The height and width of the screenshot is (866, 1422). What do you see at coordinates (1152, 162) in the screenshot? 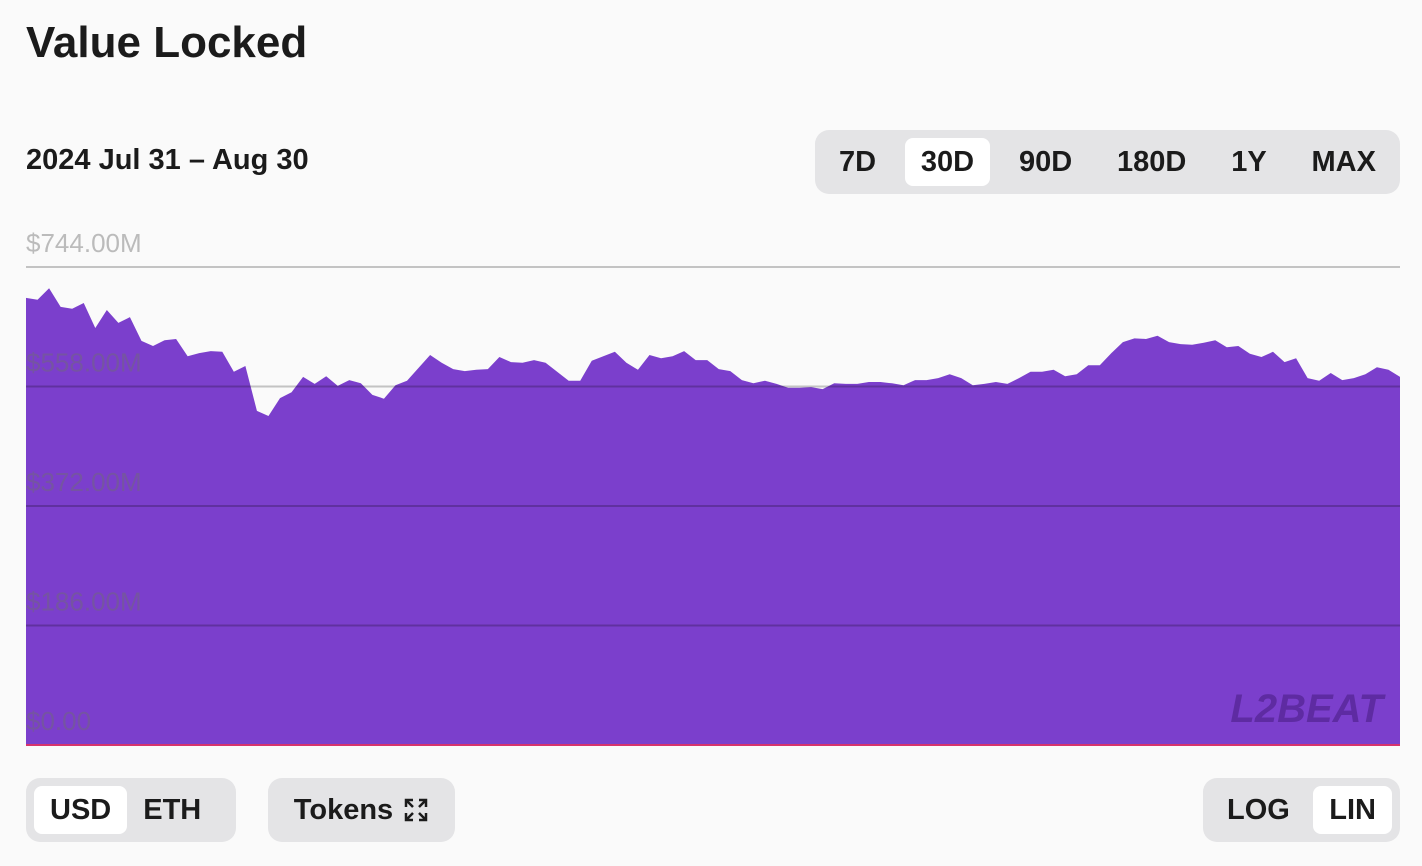
I see `range-button: 180D` at bounding box center [1152, 162].